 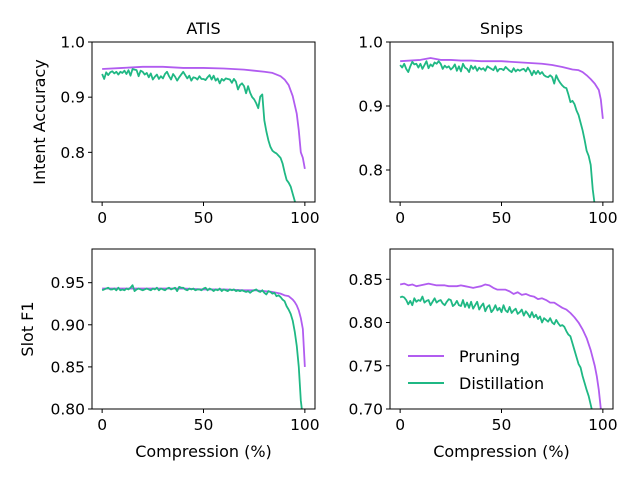 I want to click on y-tick-label: 0.75, so click(x=365, y=366).